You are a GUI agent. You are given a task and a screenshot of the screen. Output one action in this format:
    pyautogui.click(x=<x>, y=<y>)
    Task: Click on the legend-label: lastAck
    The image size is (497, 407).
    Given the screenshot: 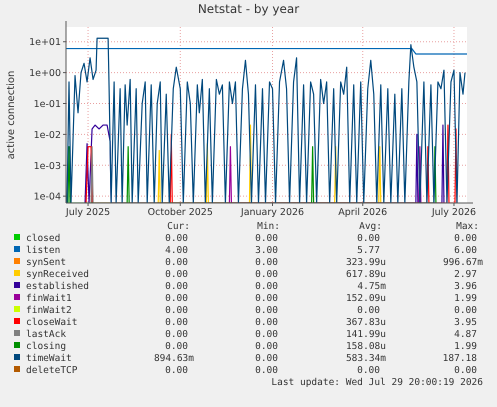 What is the action you would take?
    pyautogui.click(x=46, y=334)
    